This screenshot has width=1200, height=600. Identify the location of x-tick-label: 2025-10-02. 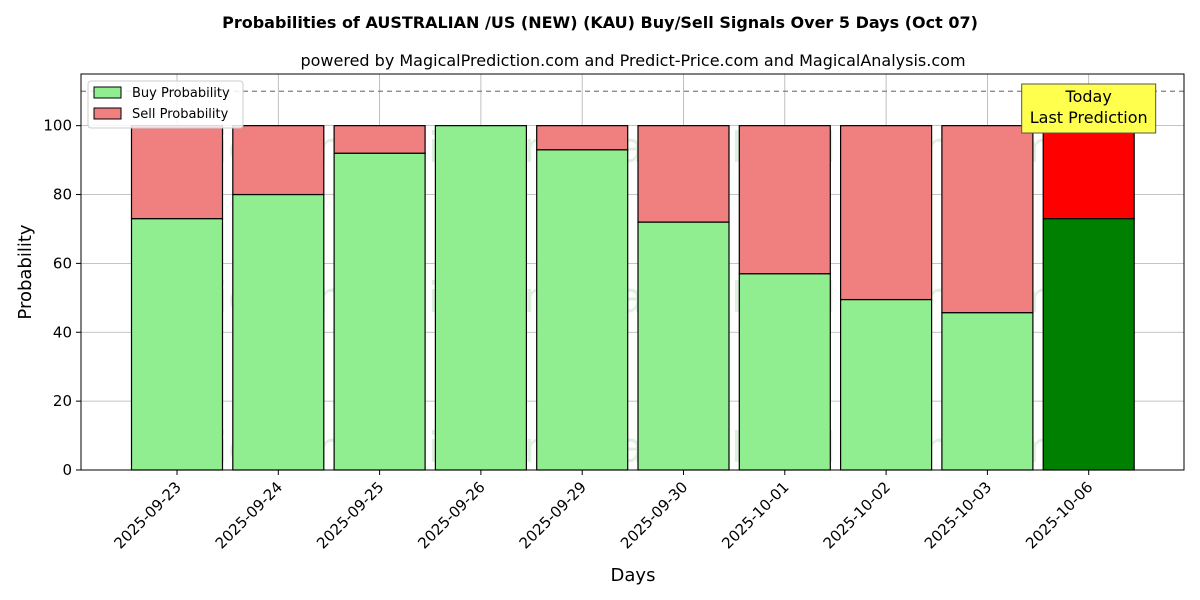
(857, 515).